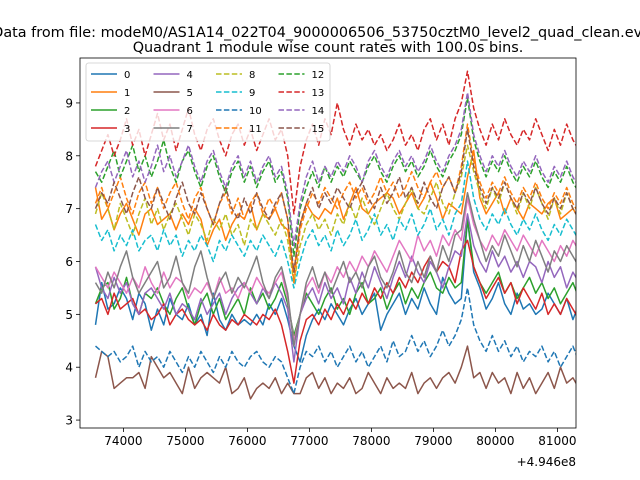 This screenshot has height=480, width=640. What do you see at coordinates (127, 129) in the screenshot?
I see `legend-label-3: 3` at bounding box center [127, 129].